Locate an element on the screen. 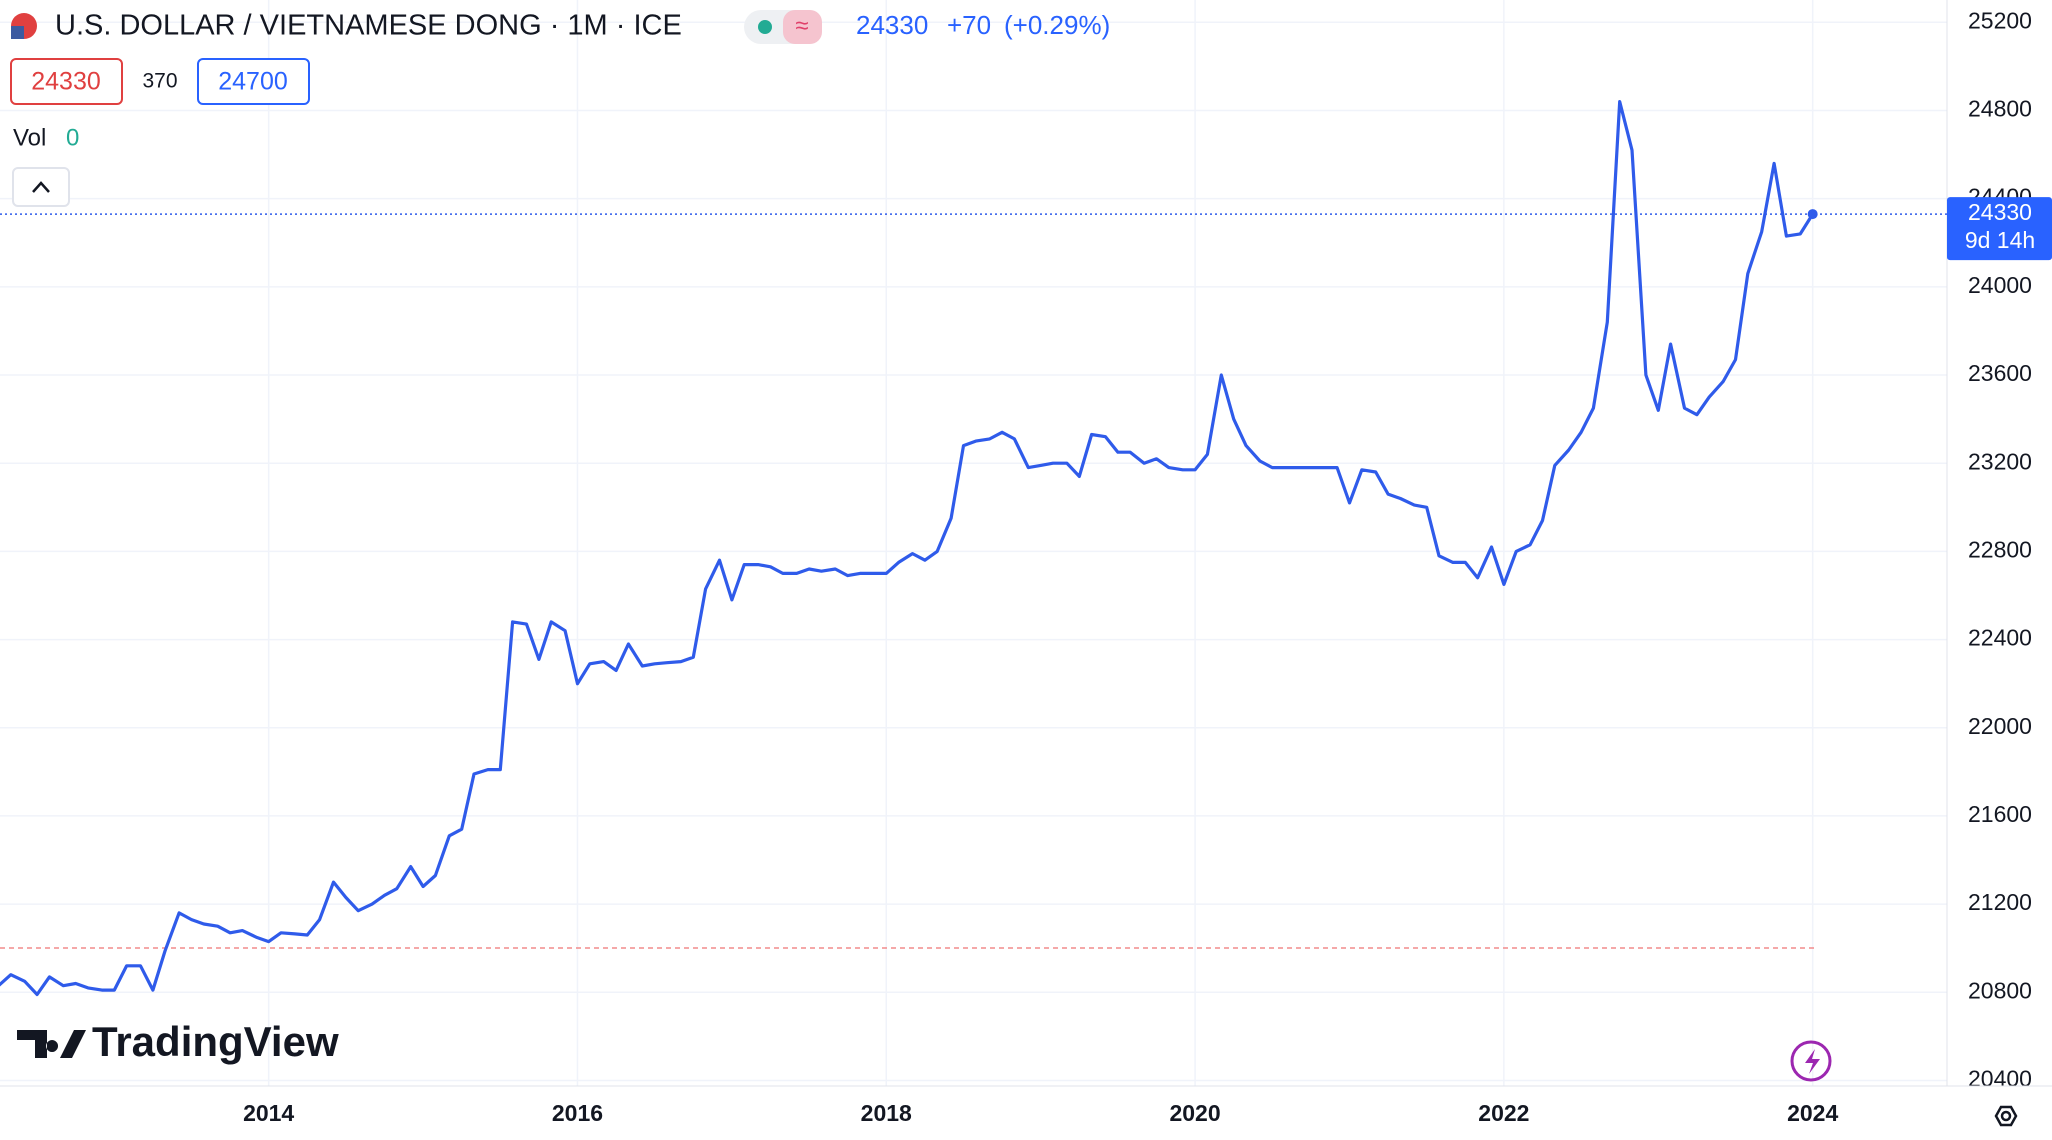  y-tick-label: 25200 is located at coordinates (2000, 20).